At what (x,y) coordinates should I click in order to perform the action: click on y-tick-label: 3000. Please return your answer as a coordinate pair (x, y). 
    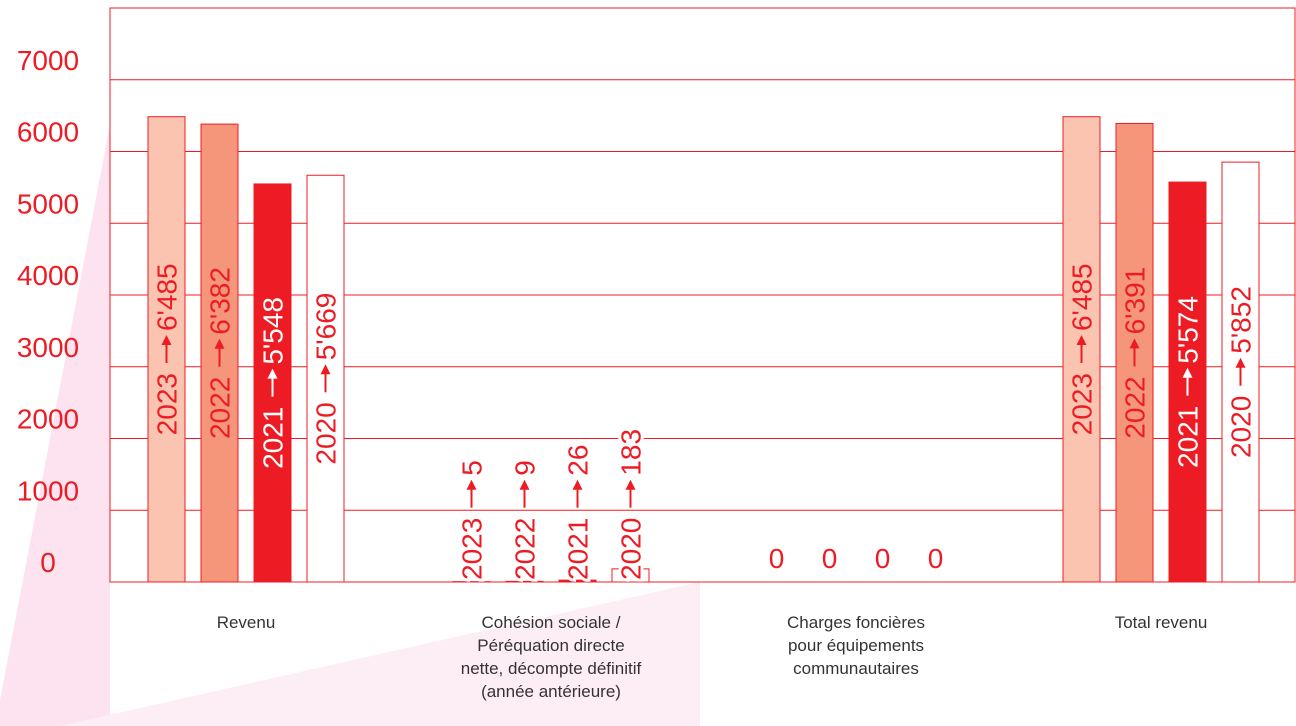
    Looking at the image, I should click on (48, 347).